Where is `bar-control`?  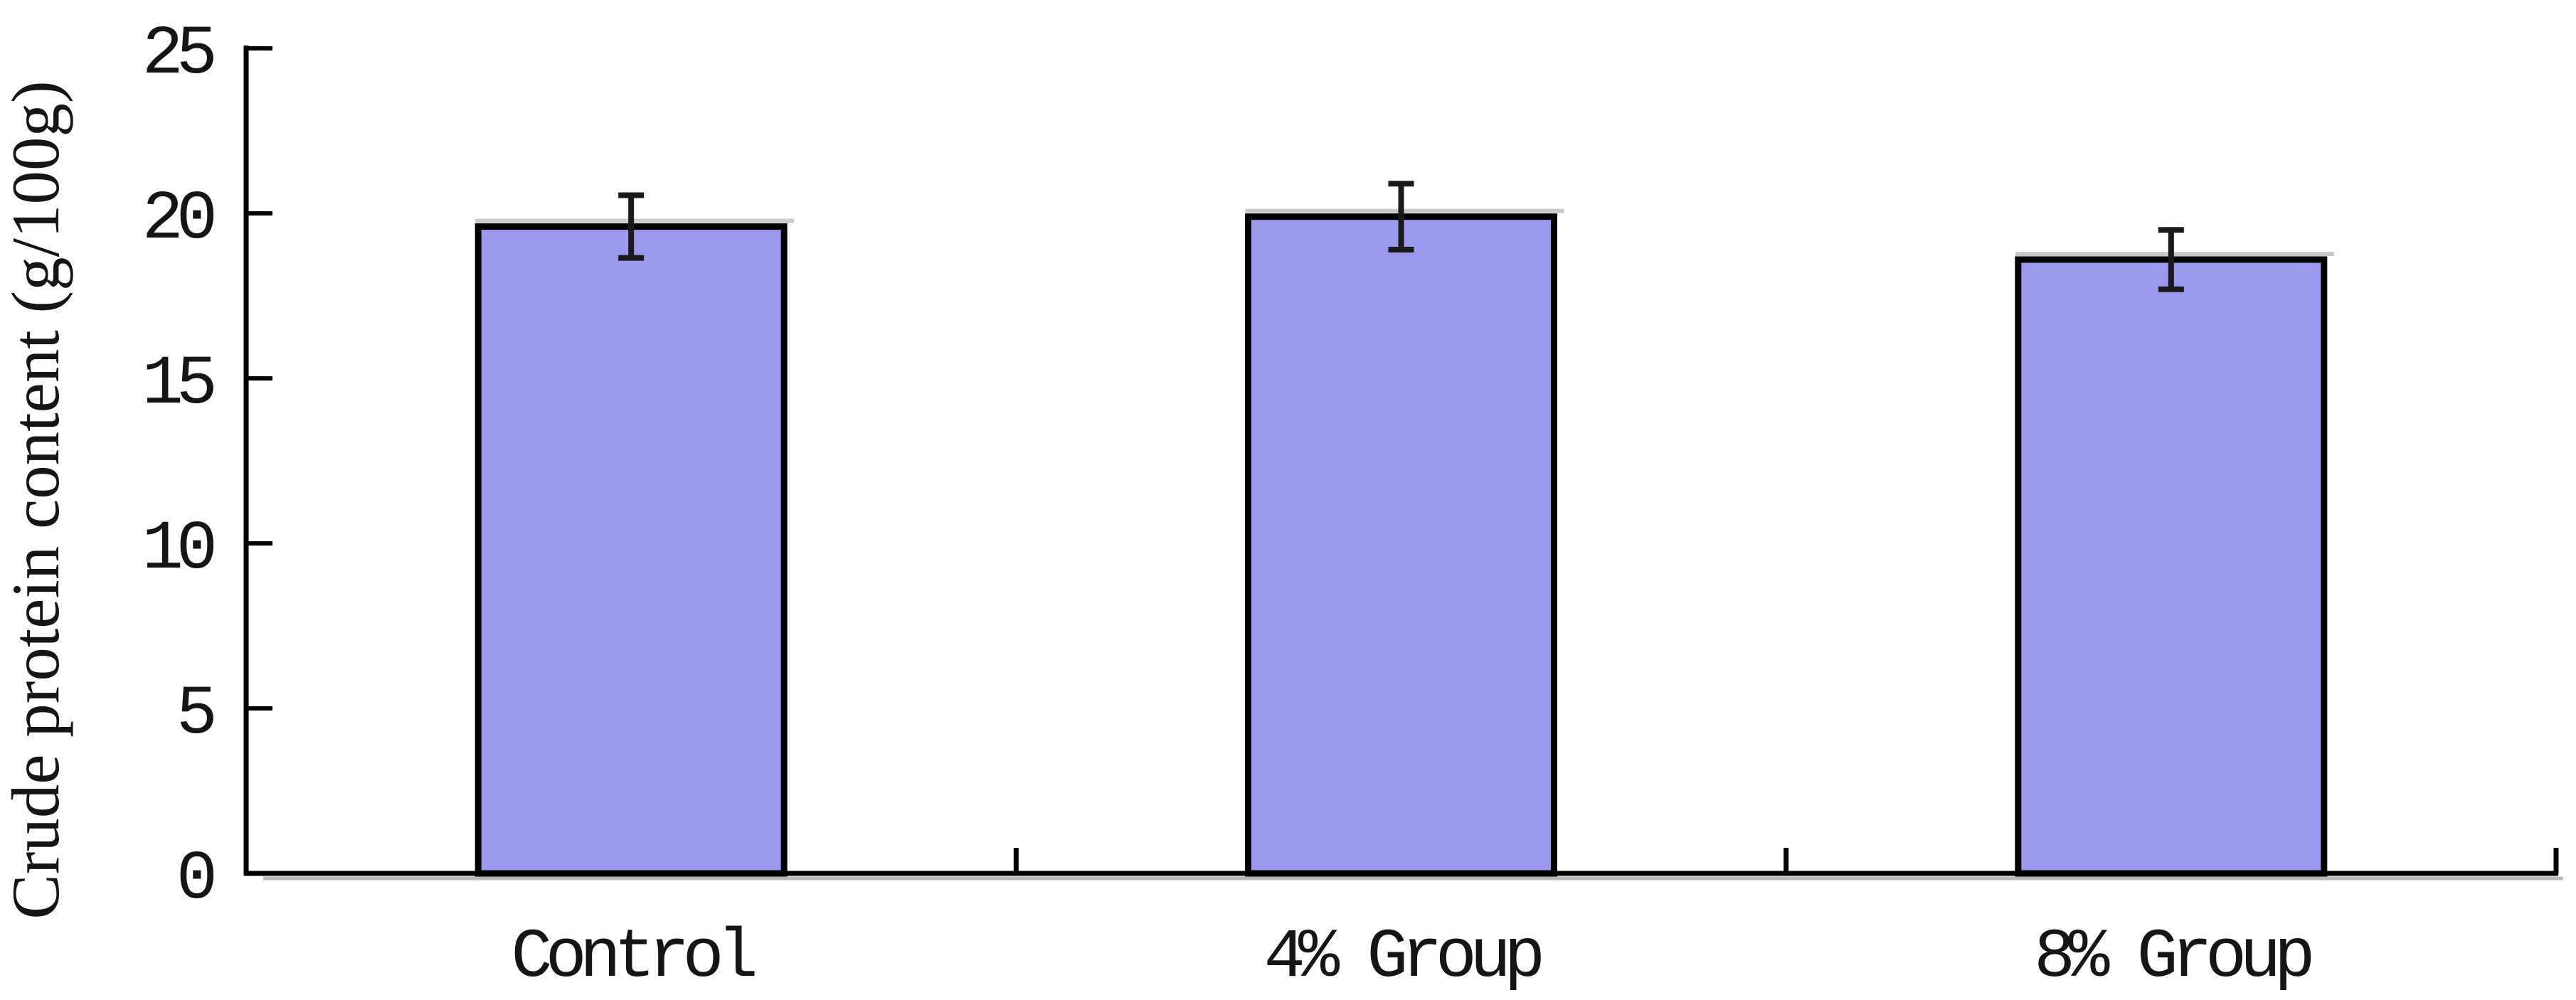 bar-control is located at coordinates (631, 550).